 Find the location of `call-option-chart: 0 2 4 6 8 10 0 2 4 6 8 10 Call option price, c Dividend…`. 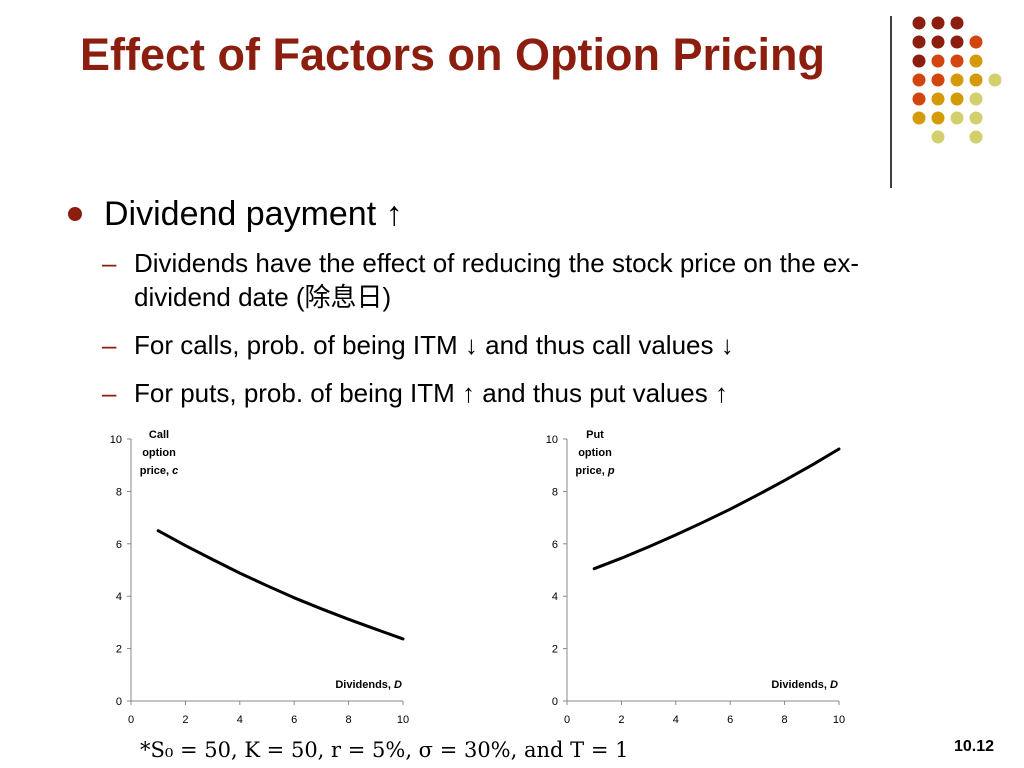

call-option-chart: 0 2 4 6 8 10 0 2 4 6 8 10 Call option price, c Dividend… is located at coordinates (259, 577).